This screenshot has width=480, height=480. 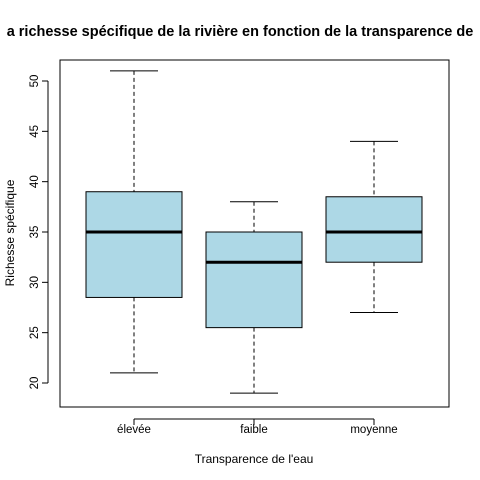 What do you see at coordinates (35, 131) in the screenshot?
I see `y-tick-label: 45` at bounding box center [35, 131].